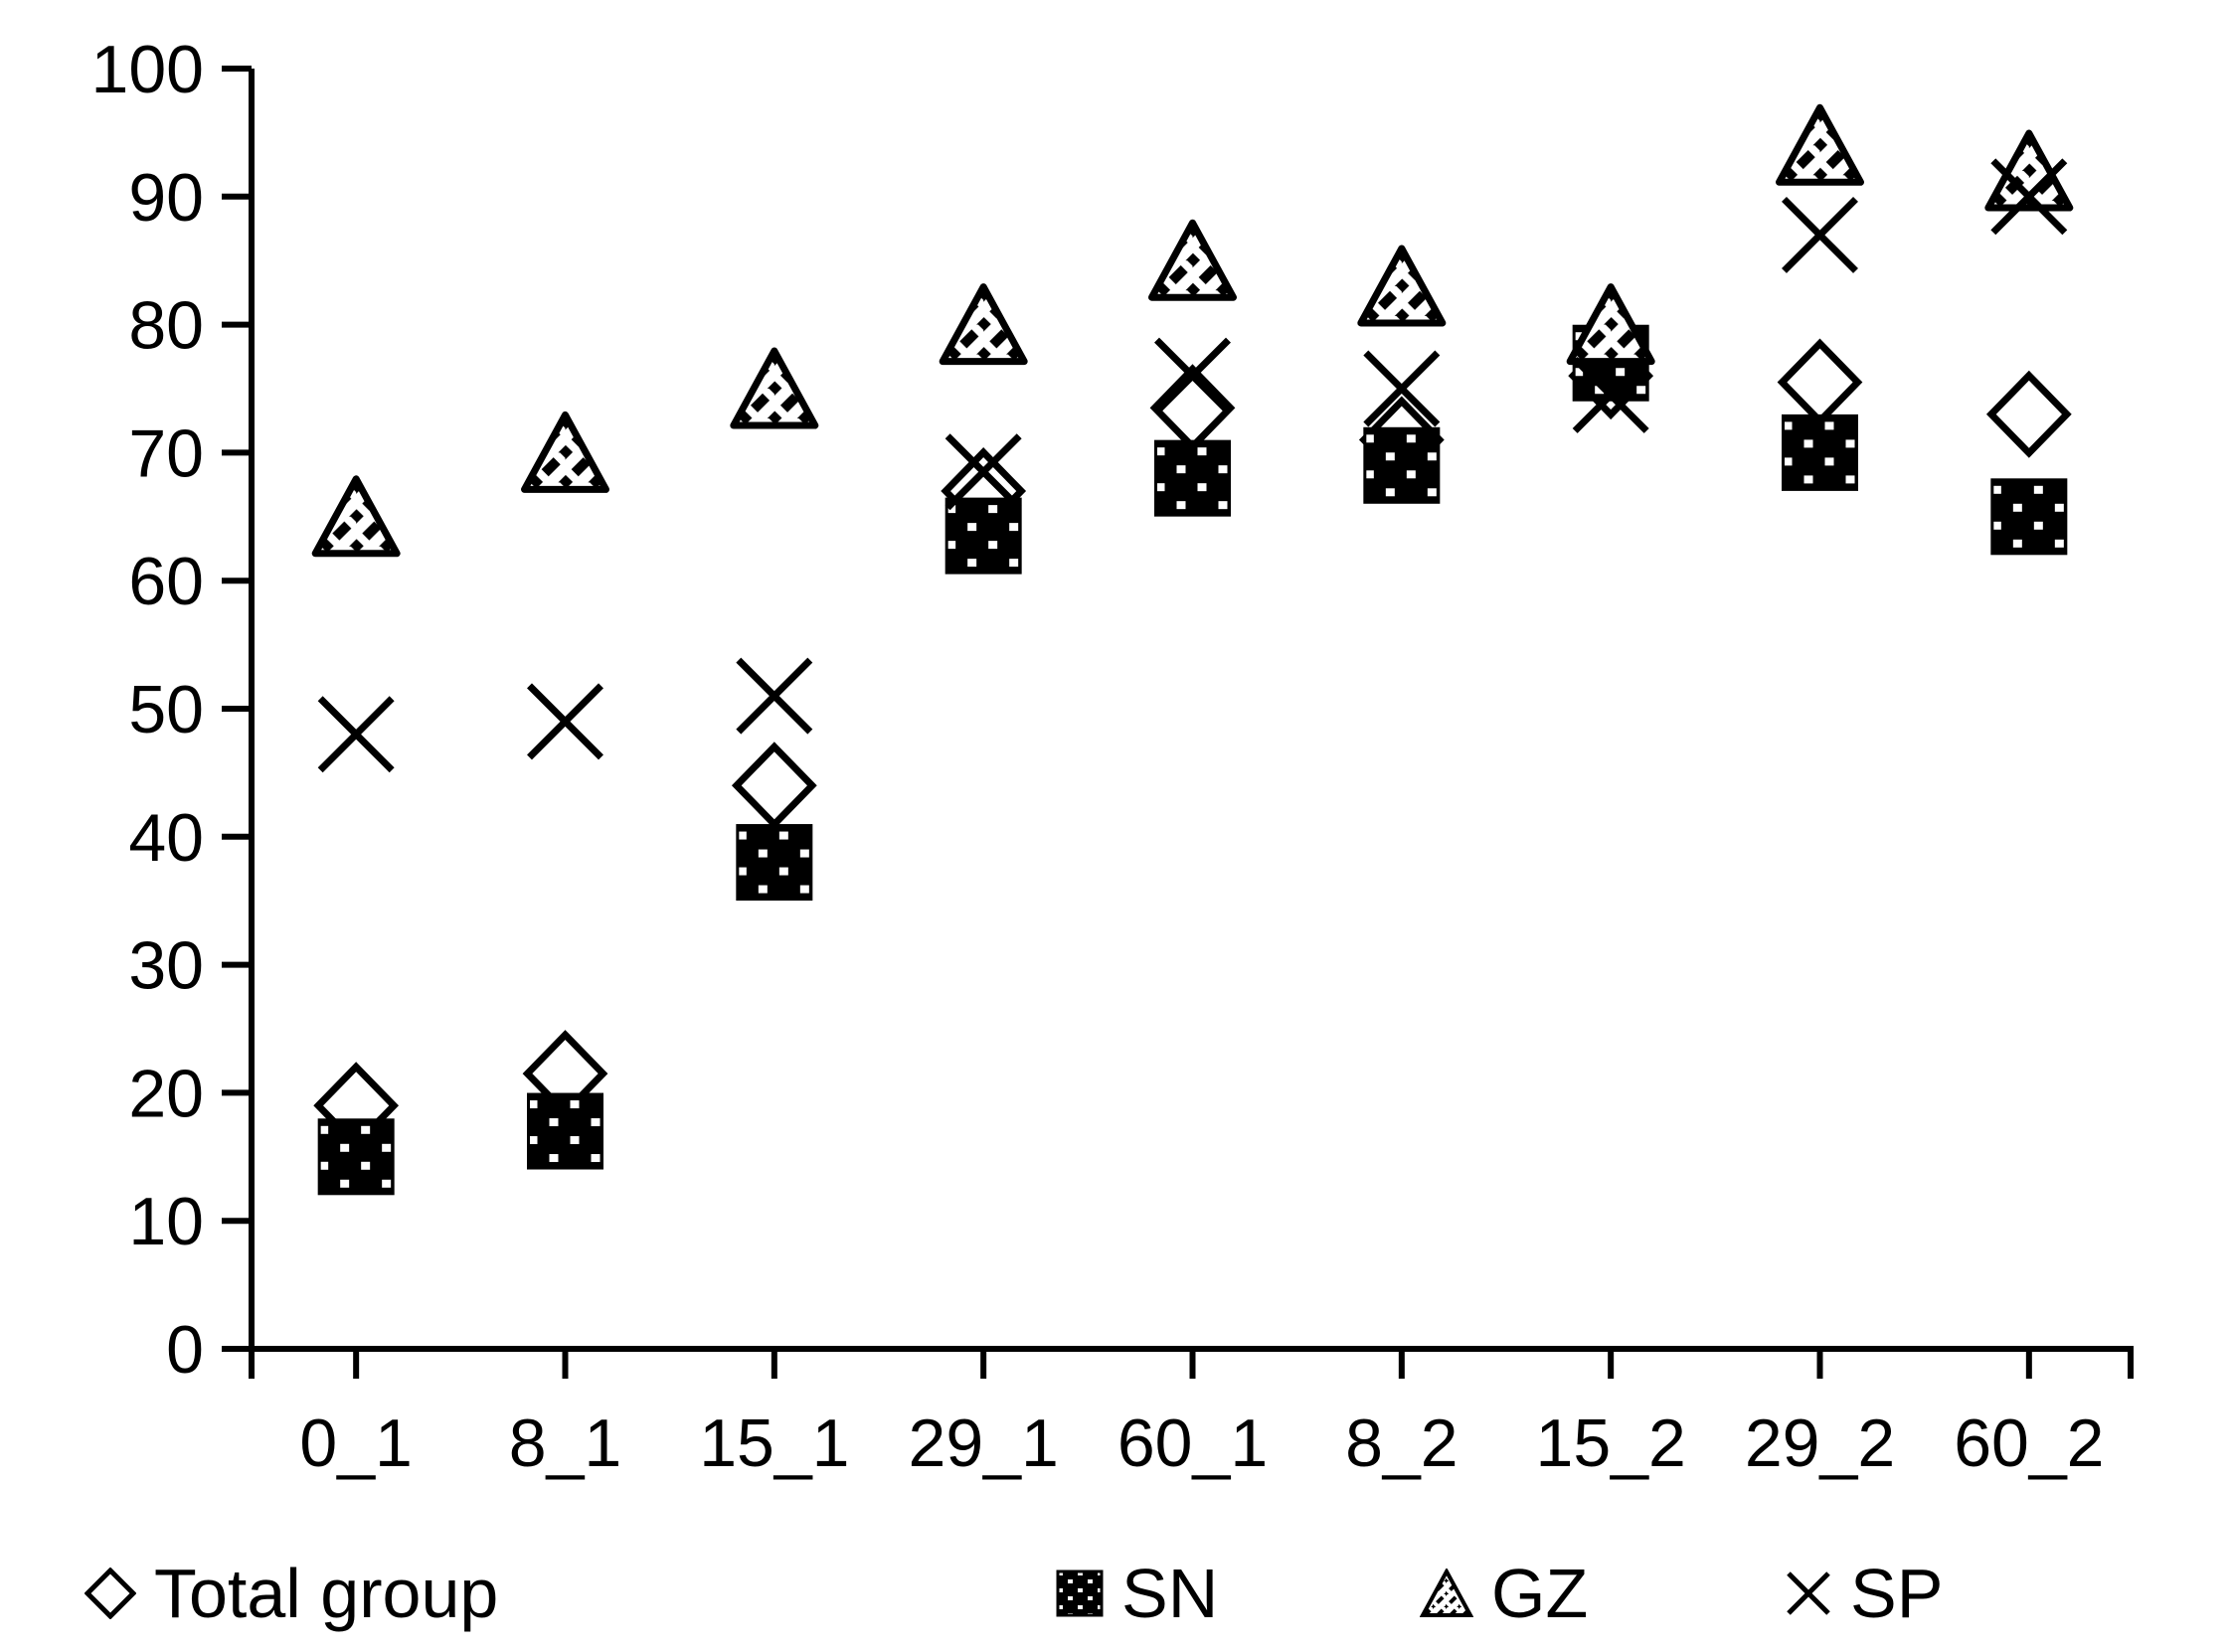 The width and height of the screenshot is (2231, 1652). I want to click on y-tick-label: 100, so click(147, 69).